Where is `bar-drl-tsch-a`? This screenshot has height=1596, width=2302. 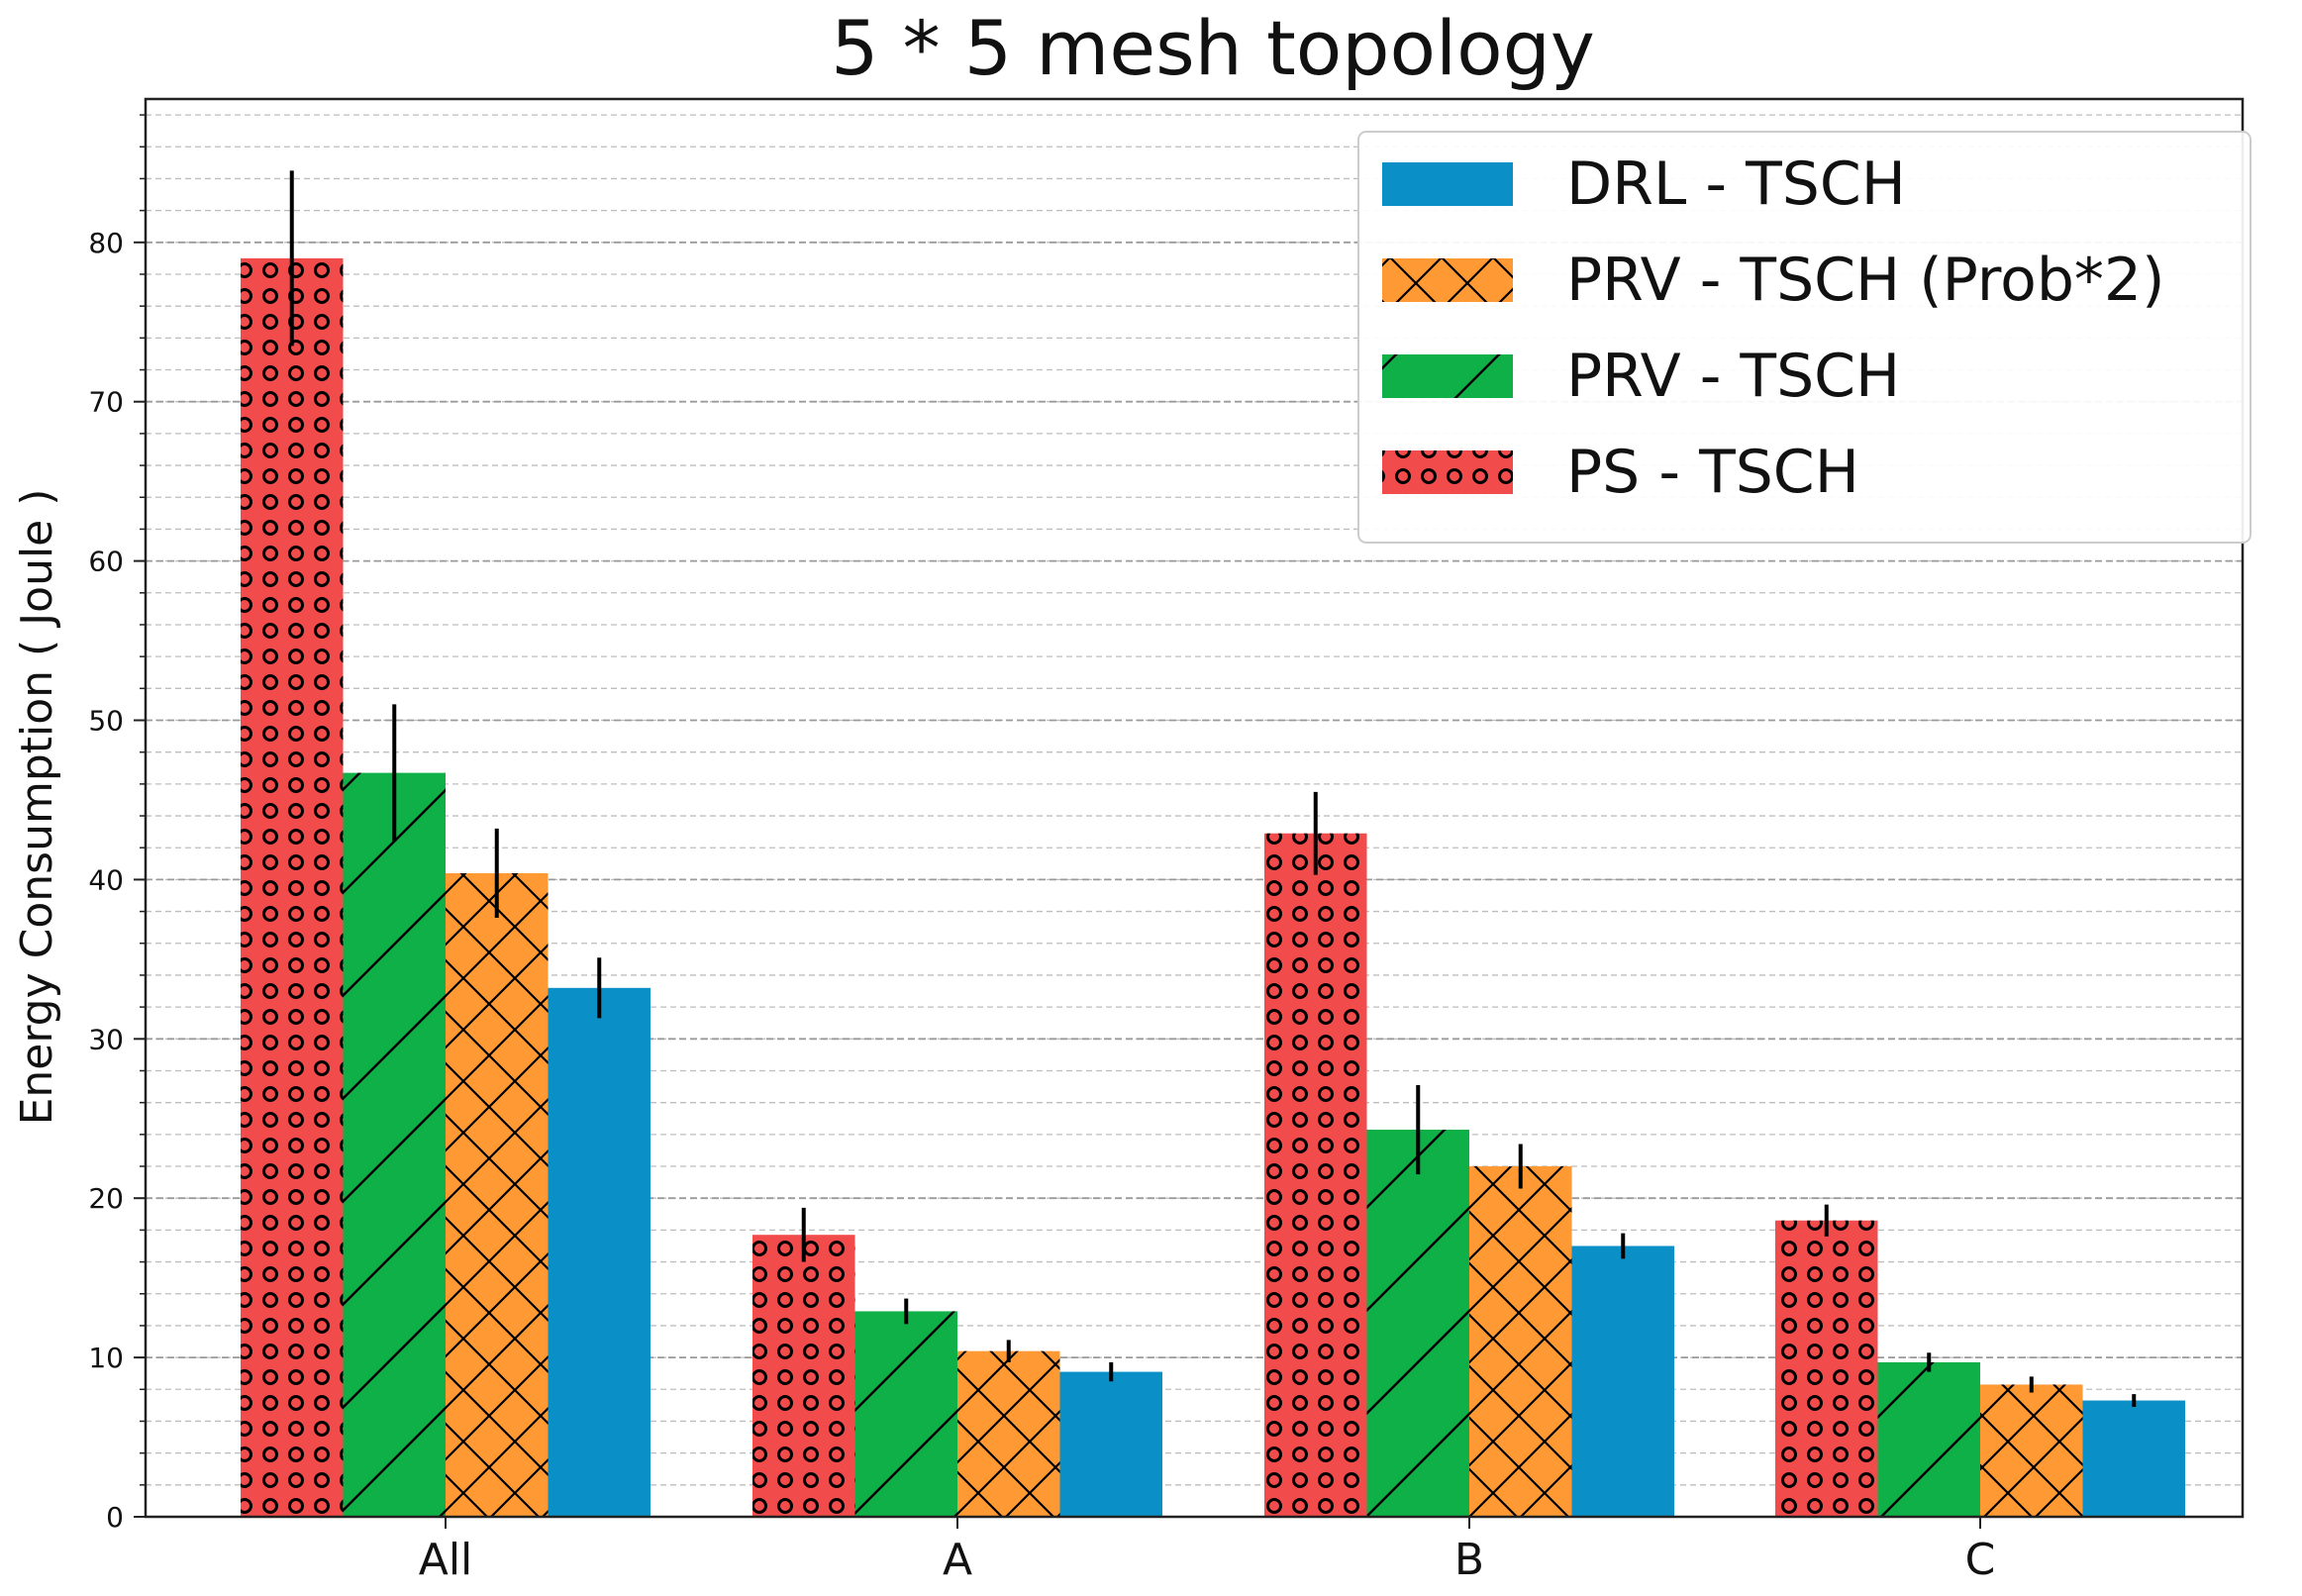 bar-drl-tsch-a is located at coordinates (1110, 1444).